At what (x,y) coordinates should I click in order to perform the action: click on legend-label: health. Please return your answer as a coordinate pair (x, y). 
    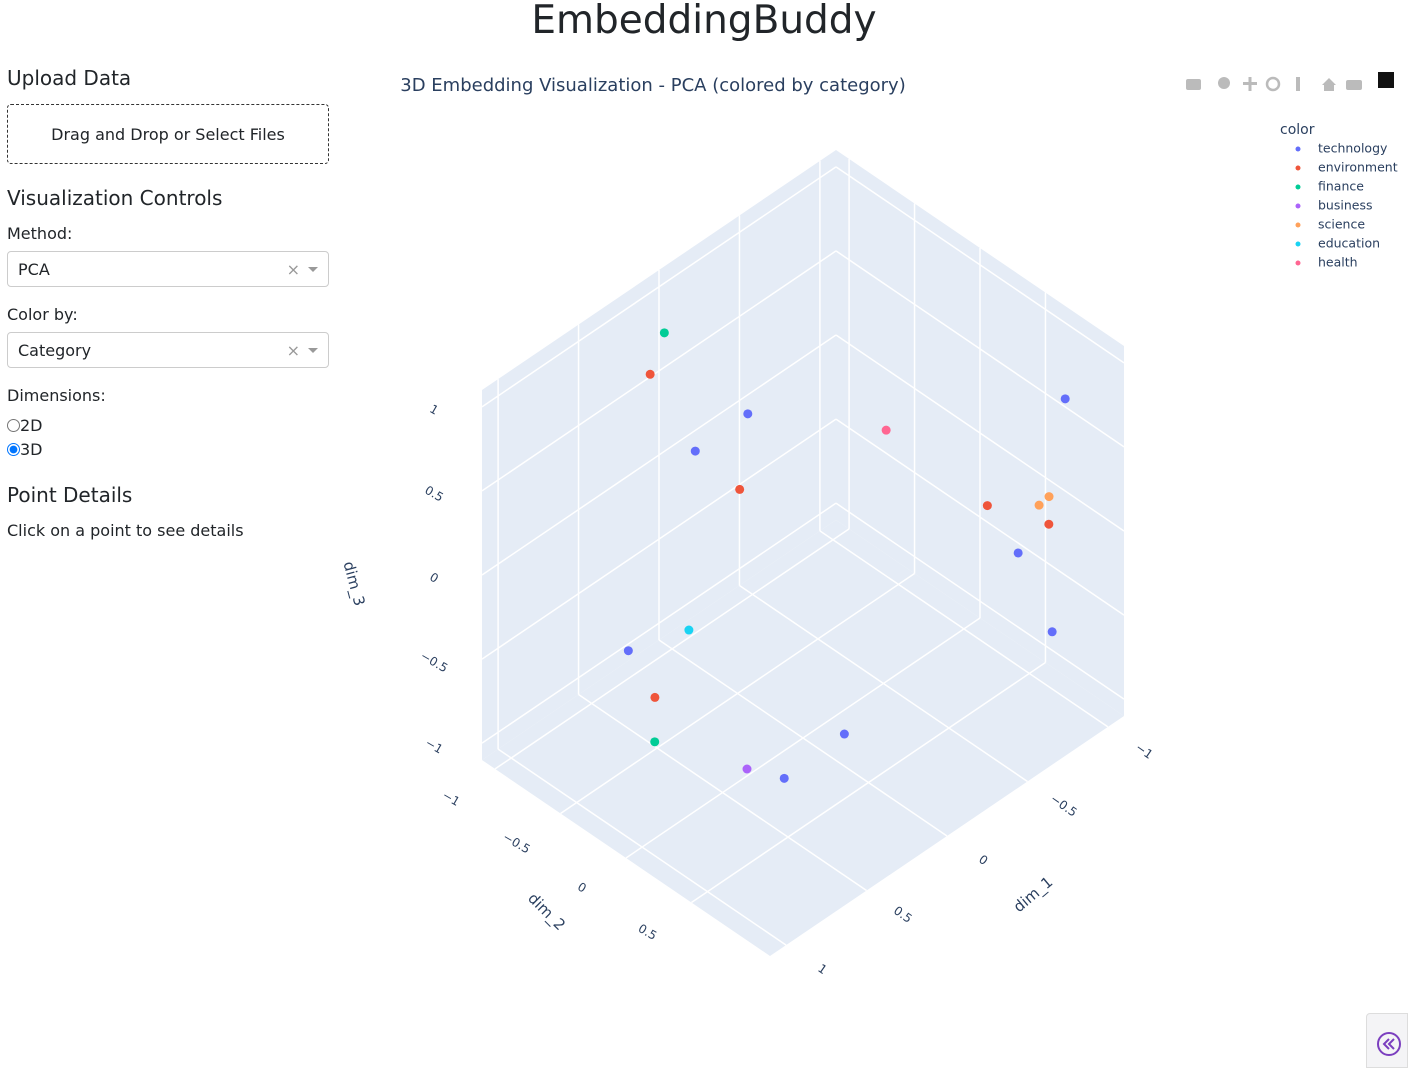
    Looking at the image, I should click on (1338, 262).